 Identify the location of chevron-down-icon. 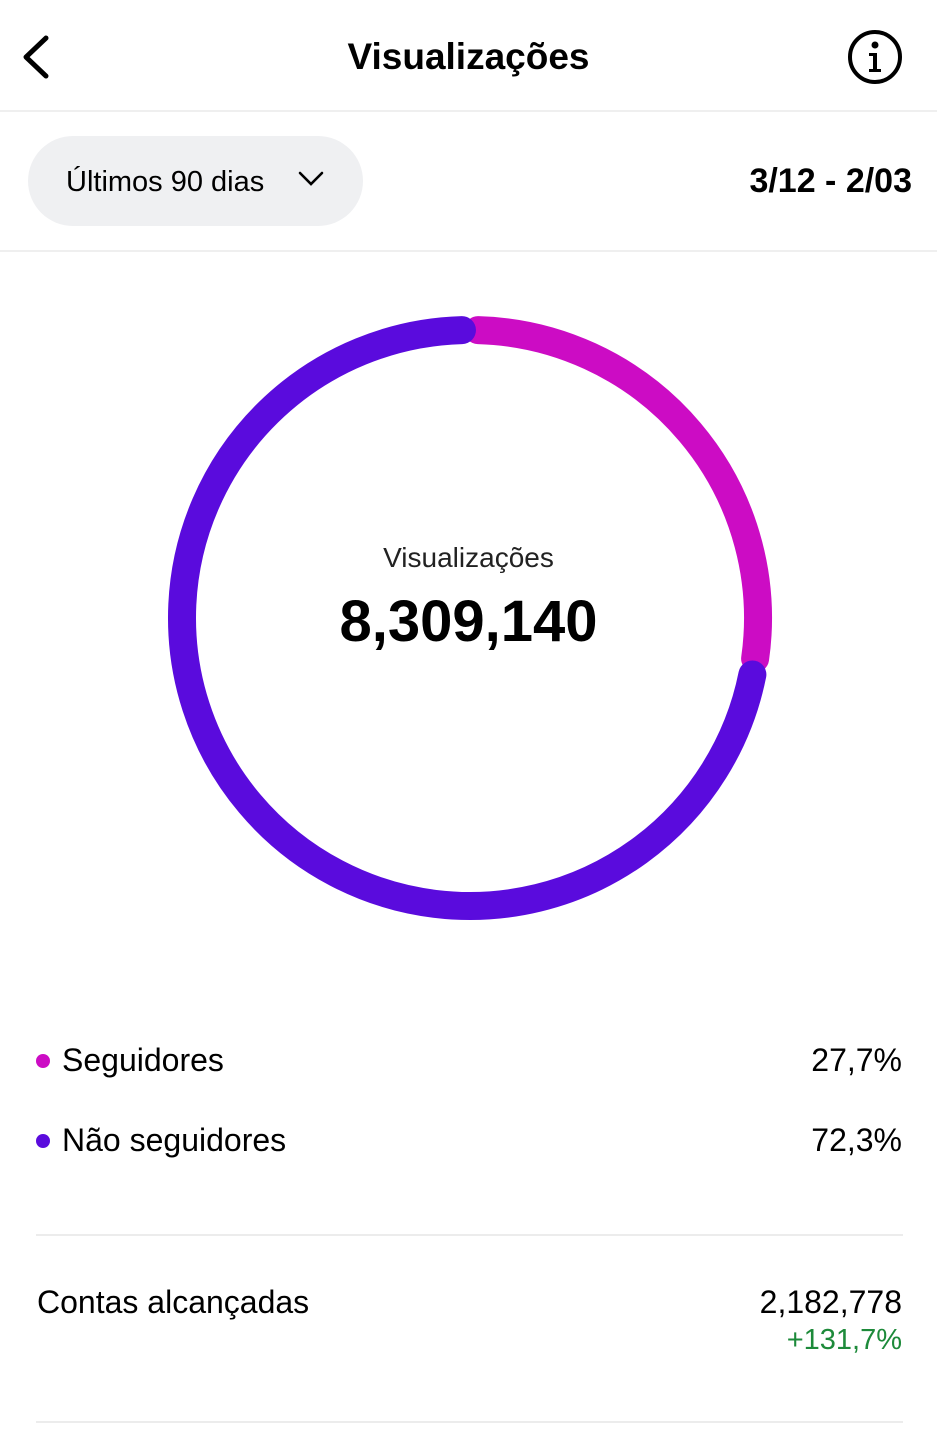
(311, 178).